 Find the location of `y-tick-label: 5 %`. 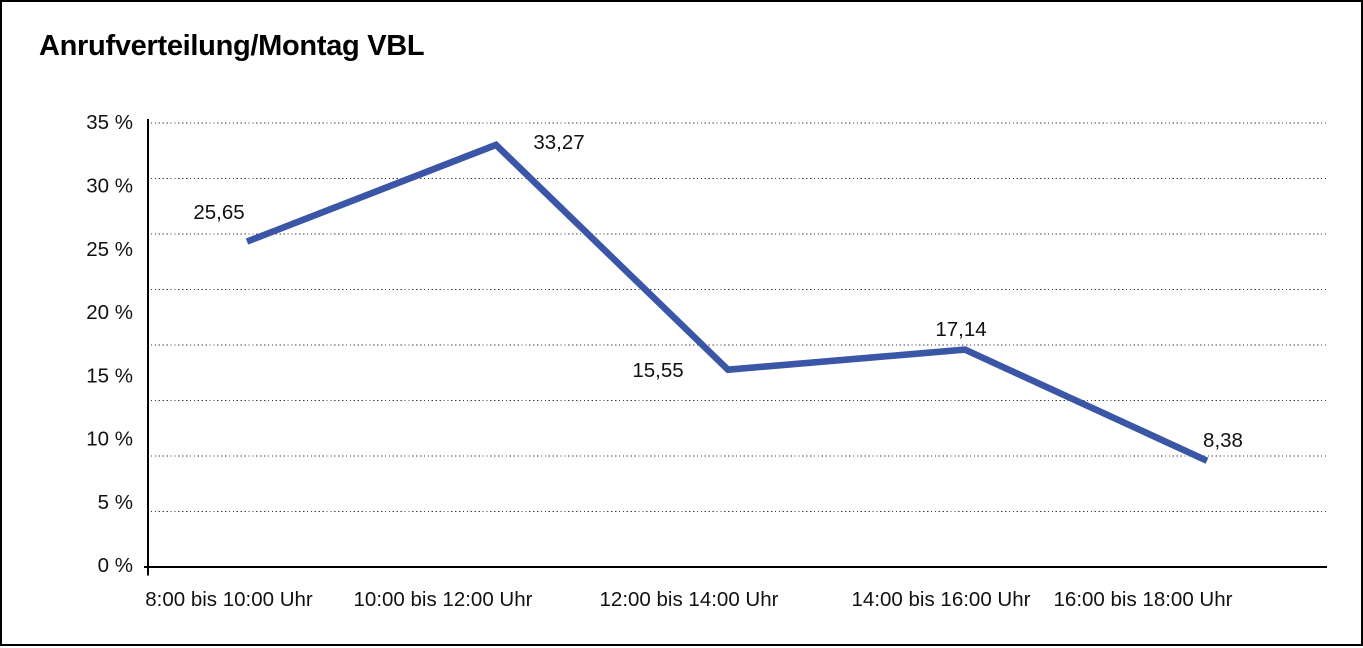

y-tick-label: 5 % is located at coordinates (115, 502).